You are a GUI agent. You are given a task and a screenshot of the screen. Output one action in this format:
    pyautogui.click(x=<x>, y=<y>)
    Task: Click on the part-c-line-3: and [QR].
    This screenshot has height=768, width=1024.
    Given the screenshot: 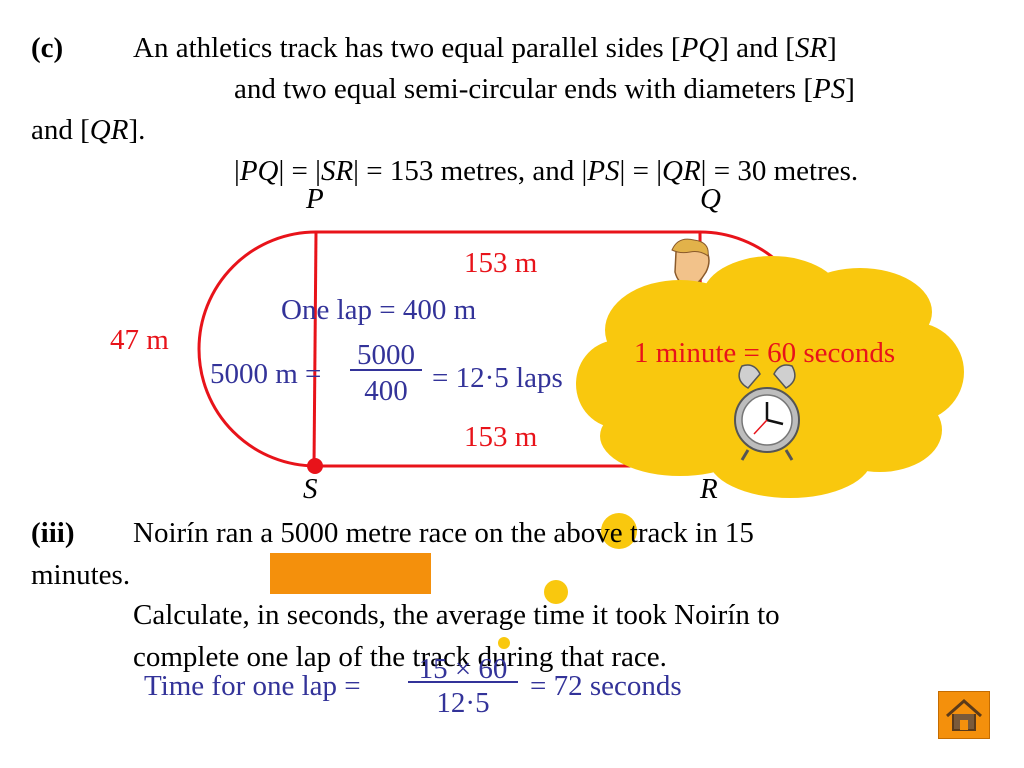 What is the action you would take?
    pyautogui.click(x=88, y=130)
    